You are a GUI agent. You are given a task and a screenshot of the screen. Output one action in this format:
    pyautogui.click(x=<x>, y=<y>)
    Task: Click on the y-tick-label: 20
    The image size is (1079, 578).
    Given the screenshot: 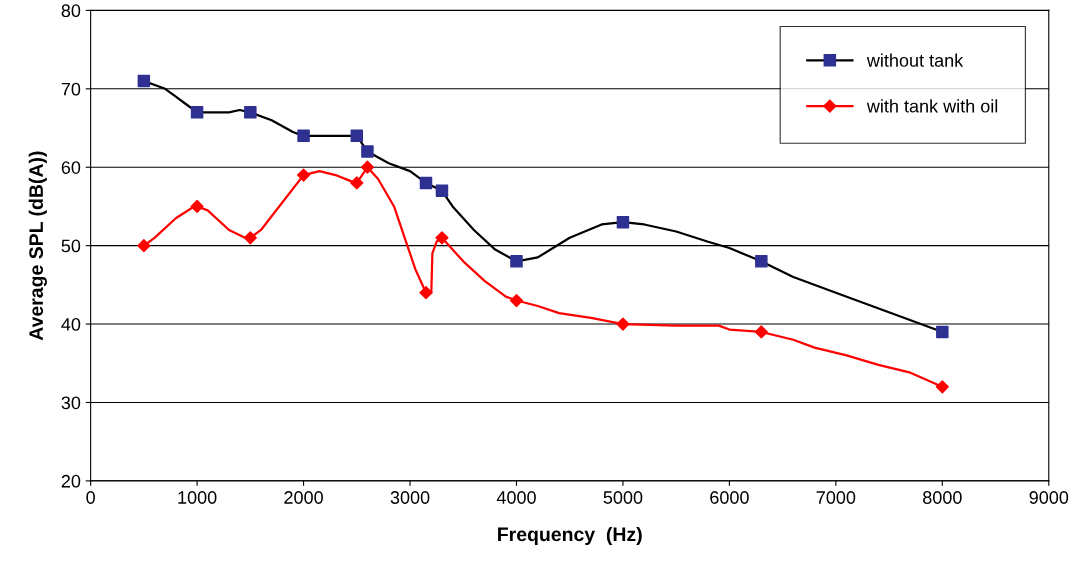 What is the action you would take?
    pyautogui.click(x=71, y=481)
    